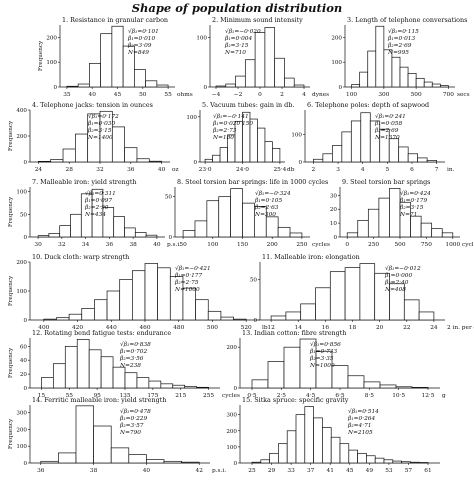  Describe the element at coordinates (398, 396) in the screenshot. I see `x-tick-label: 10·5` at that location.